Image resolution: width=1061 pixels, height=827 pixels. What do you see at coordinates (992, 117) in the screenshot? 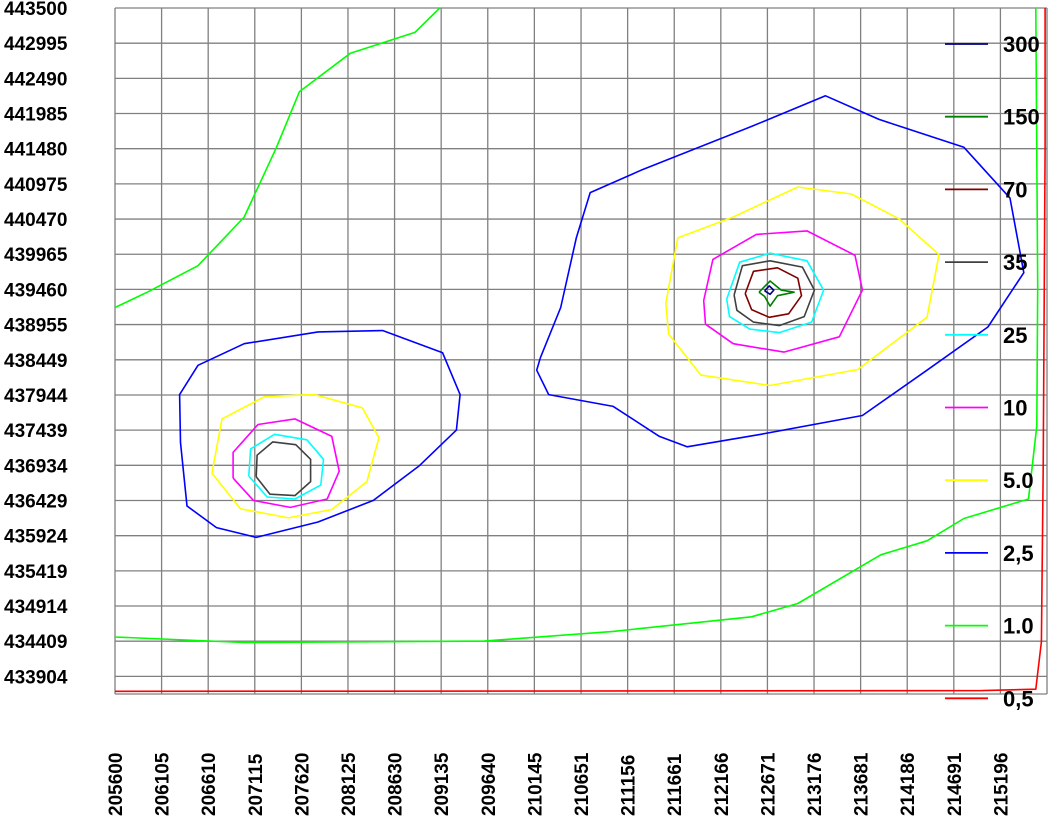
I see `legend-entry: 150` at bounding box center [992, 117].